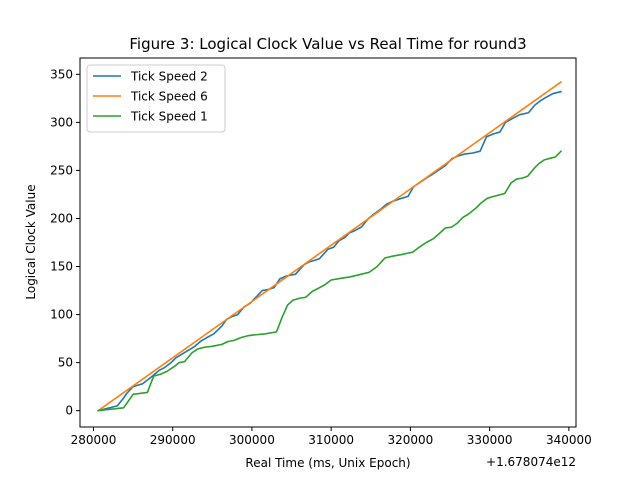 This screenshot has height=484, width=640. I want to click on y-tick-label: 100, so click(61, 315).